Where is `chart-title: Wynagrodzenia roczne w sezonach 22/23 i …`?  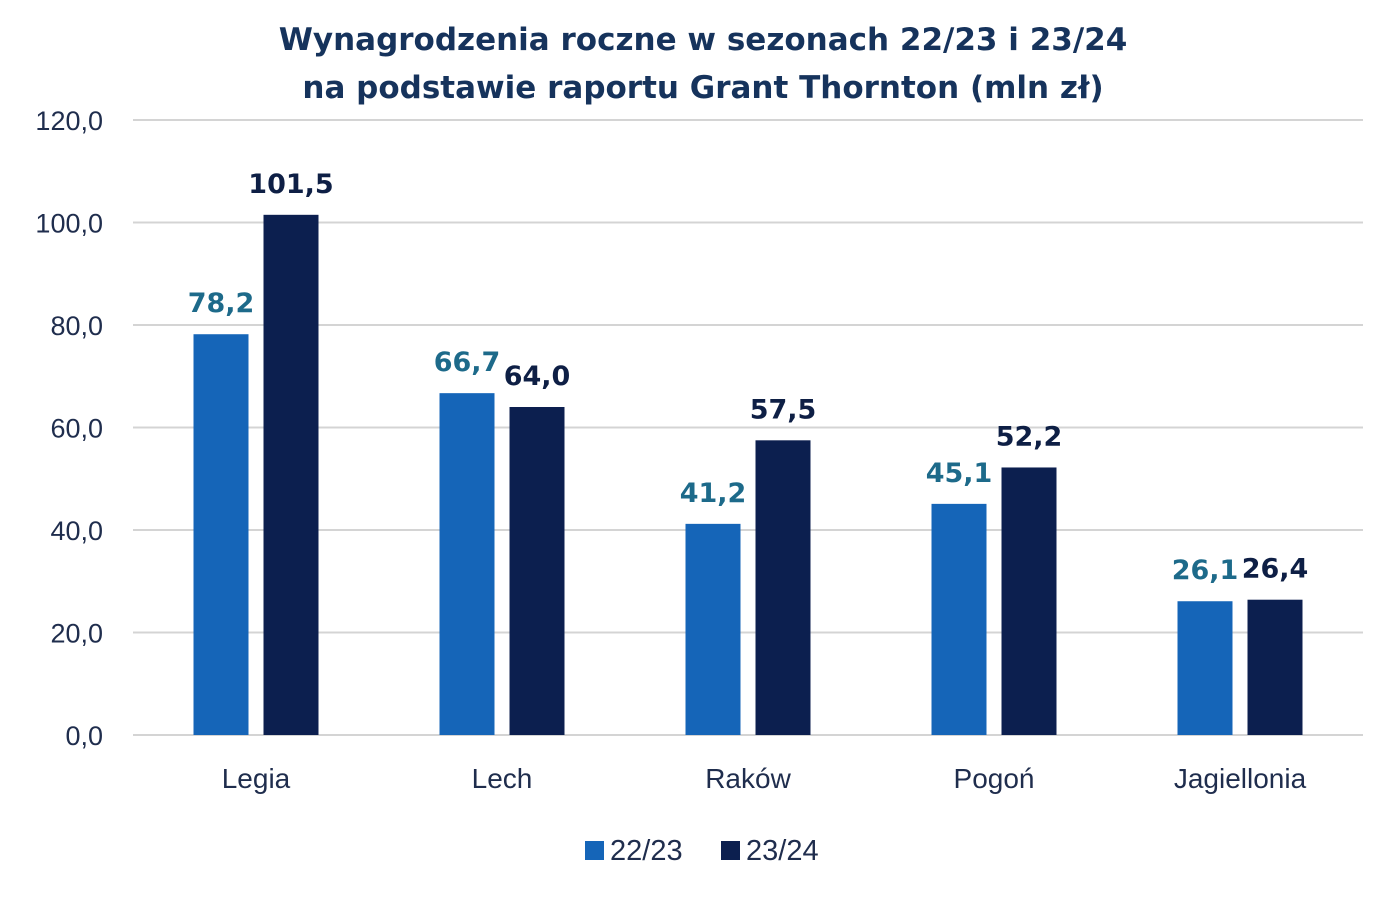 chart-title: Wynagrodzenia roczne w sezonach 22/23 i … is located at coordinates (703, 40).